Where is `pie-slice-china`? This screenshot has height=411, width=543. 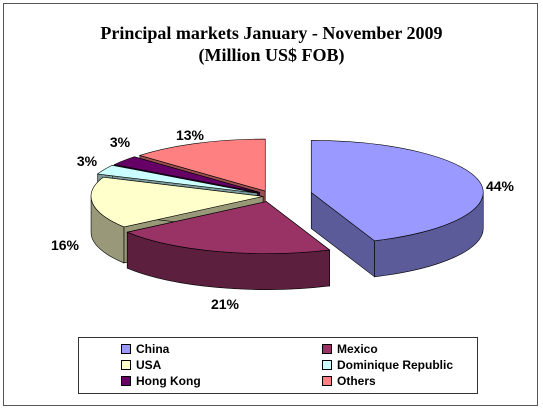
pie-slice-china is located at coordinates (397, 209).